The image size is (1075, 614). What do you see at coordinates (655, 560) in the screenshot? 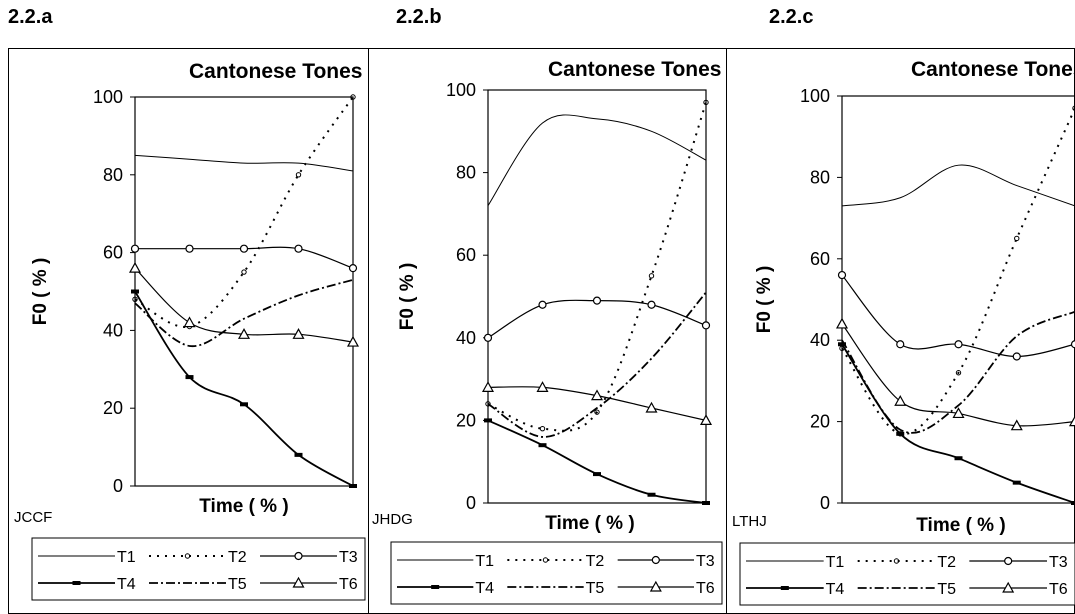
I see `legend-marker-T3` at bounding box center [655, 560].